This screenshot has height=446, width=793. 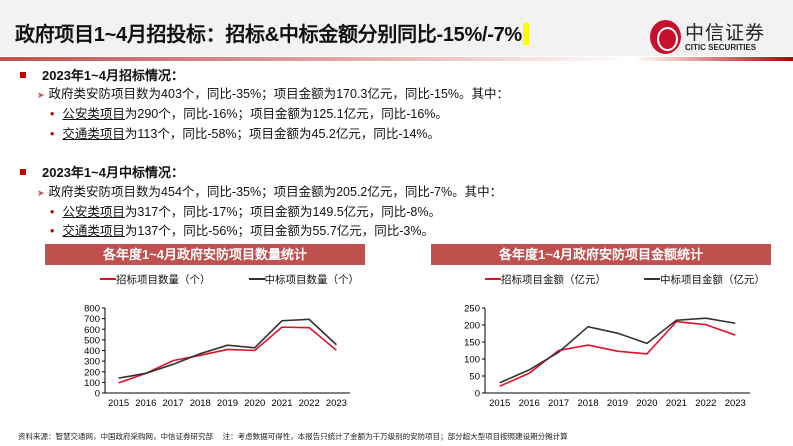 What do you see at coordinates (229, 279) in the screenshot?
I see `chart-legend: 招标项目数量（个） 中标项目数量（个）` at bounding box center [229, 279].